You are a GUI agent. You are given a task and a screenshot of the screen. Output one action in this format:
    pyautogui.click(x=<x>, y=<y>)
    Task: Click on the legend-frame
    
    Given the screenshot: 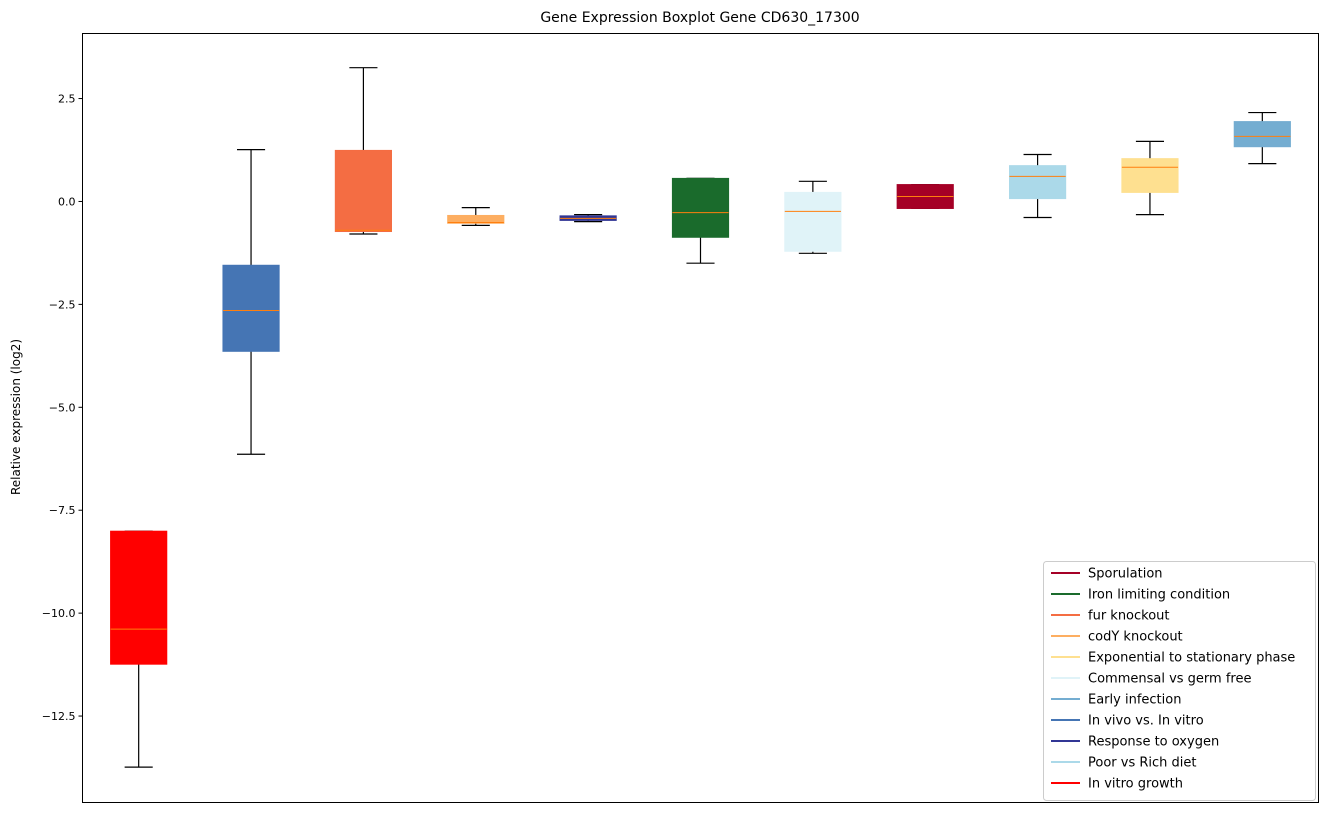 What is the action you would take?
    pyautogui.click(x=1179, y=681)
    